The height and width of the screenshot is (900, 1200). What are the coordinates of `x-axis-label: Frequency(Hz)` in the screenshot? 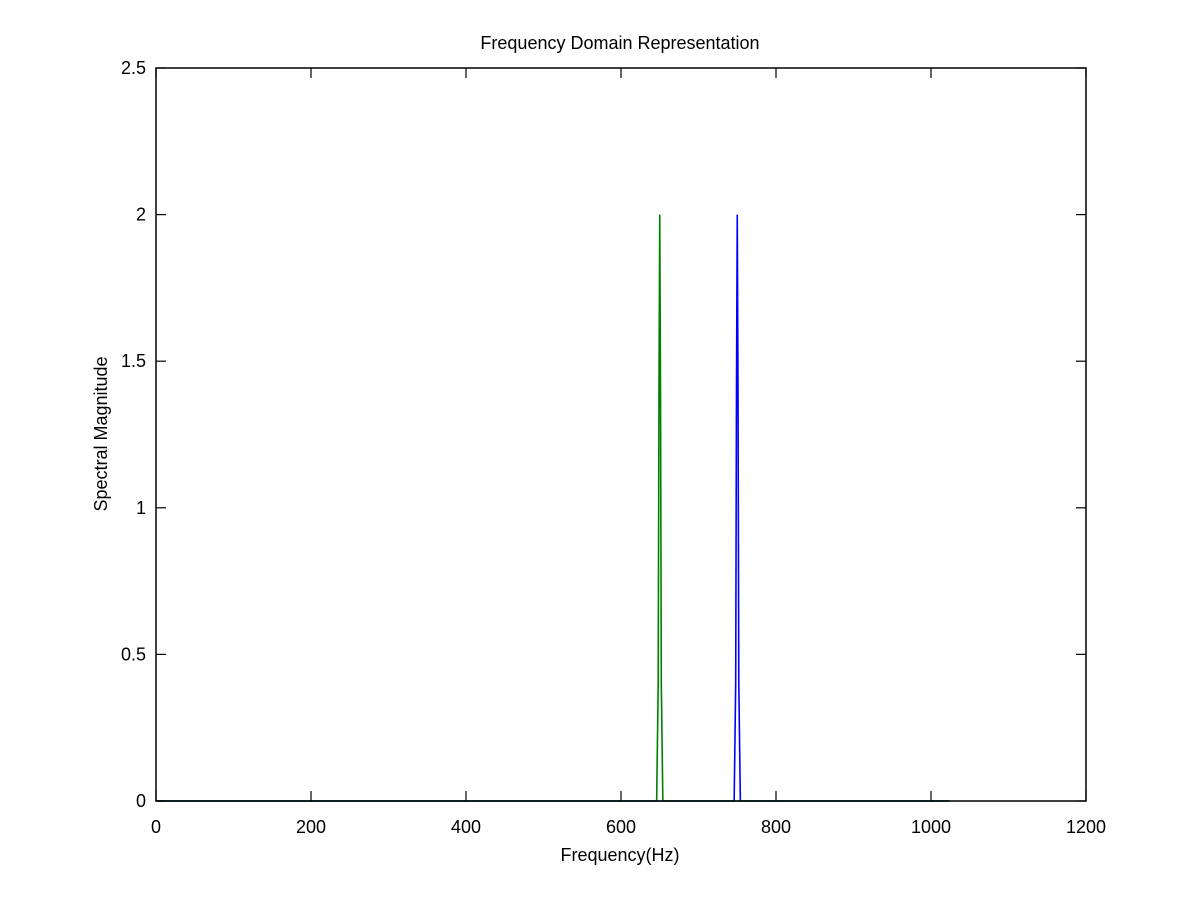 It's located at (619, 855).